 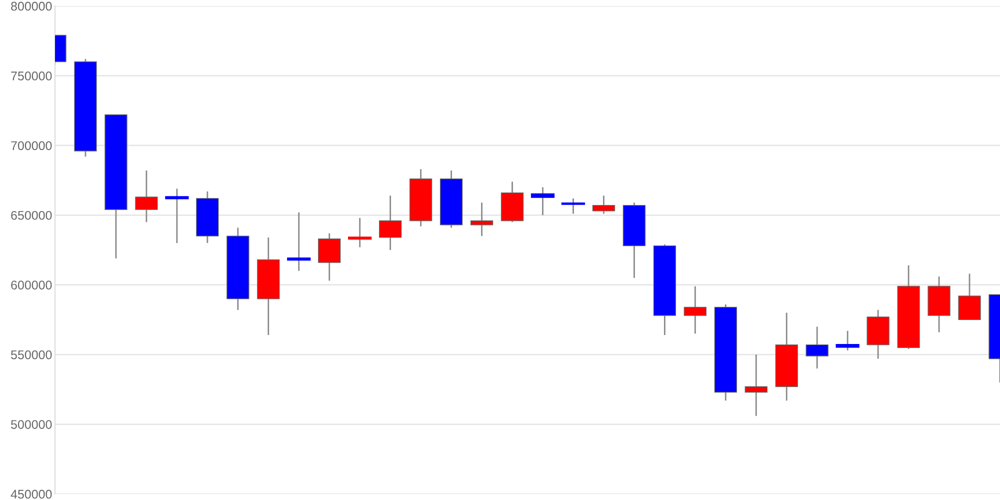 I want to click on y-tick-label: 450000, so click(x=31, y=494).